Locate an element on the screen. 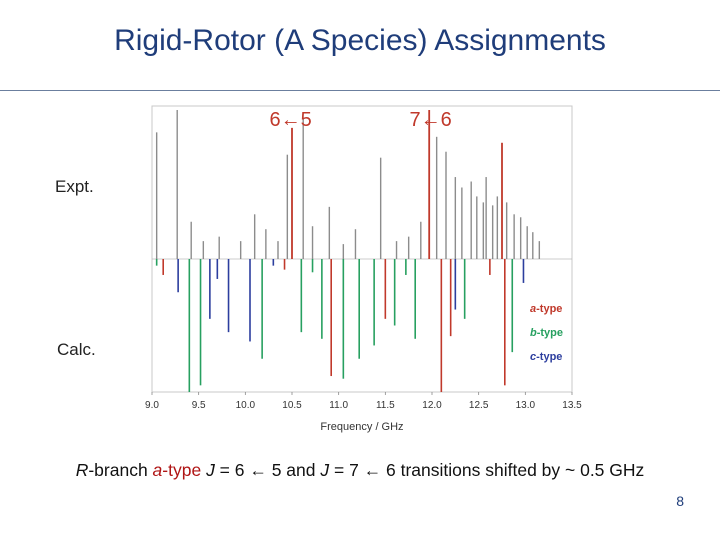 This screenshot has width=720, height=540. x-tick-label: 9.5 is located at coordinates (199, 405).